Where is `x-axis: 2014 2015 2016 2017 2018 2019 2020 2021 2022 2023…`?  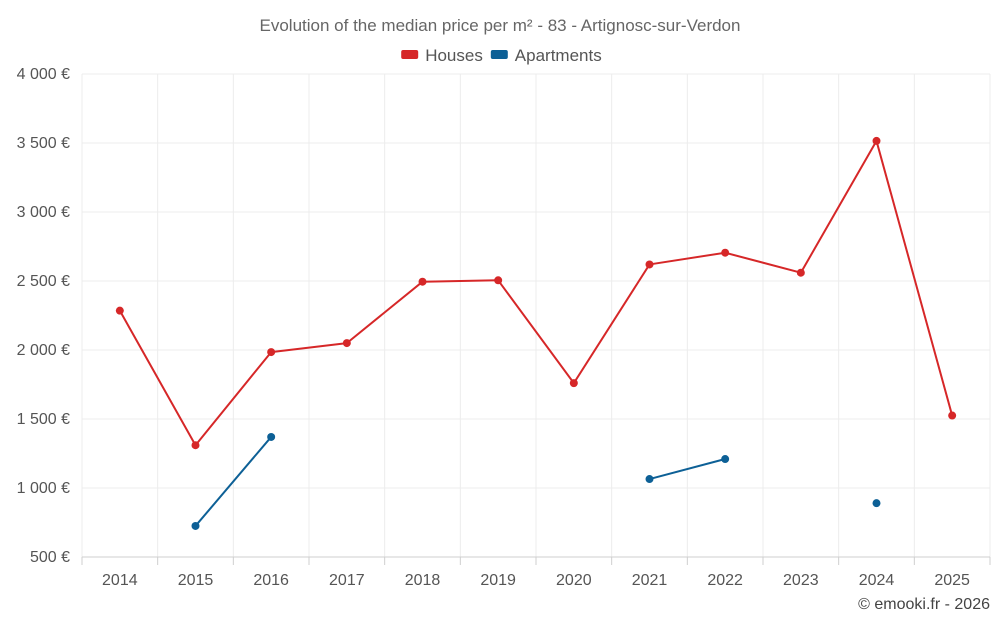
x-axis: 2014 2015 2016 2017 2018 2019 2020 2021 2022 2023… is located at coordinates (536, 572).